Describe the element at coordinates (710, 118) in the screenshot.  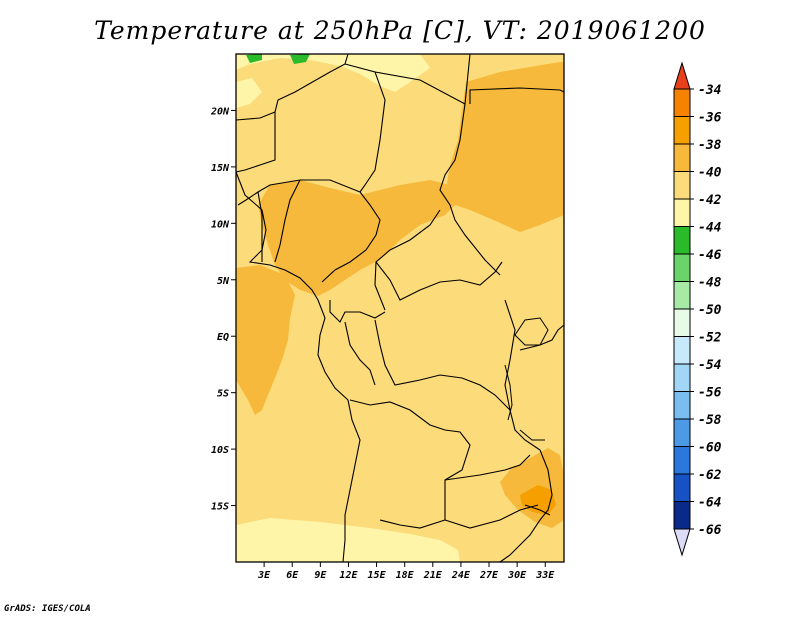
I see `colorbar-label: -36` at that location.